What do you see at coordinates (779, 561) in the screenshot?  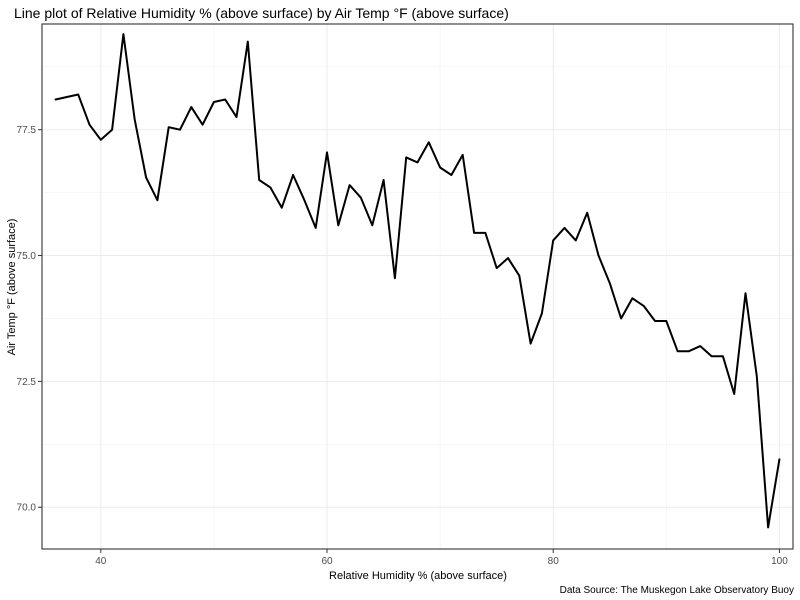 I see `x-tick-label: 100` at bounding box center [779, 561].